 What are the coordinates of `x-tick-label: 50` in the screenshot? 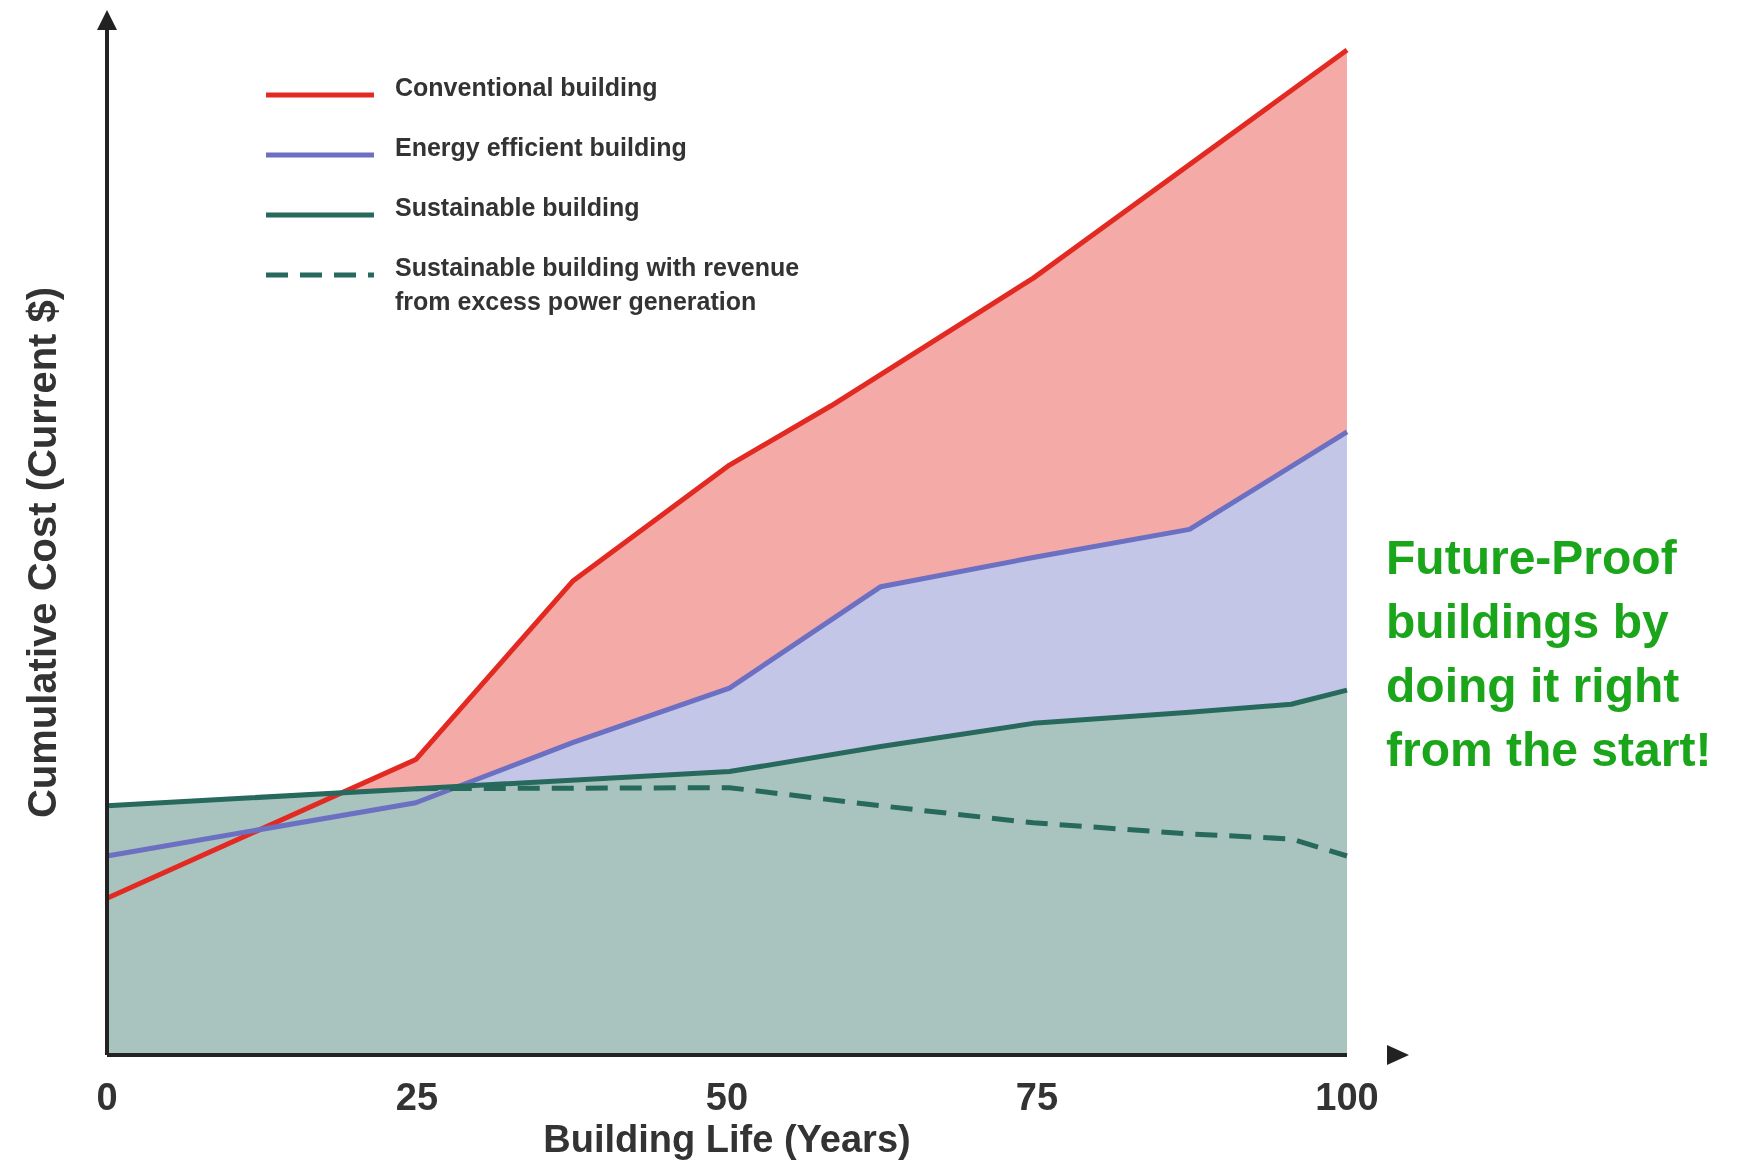 It's located at (727, 1097).